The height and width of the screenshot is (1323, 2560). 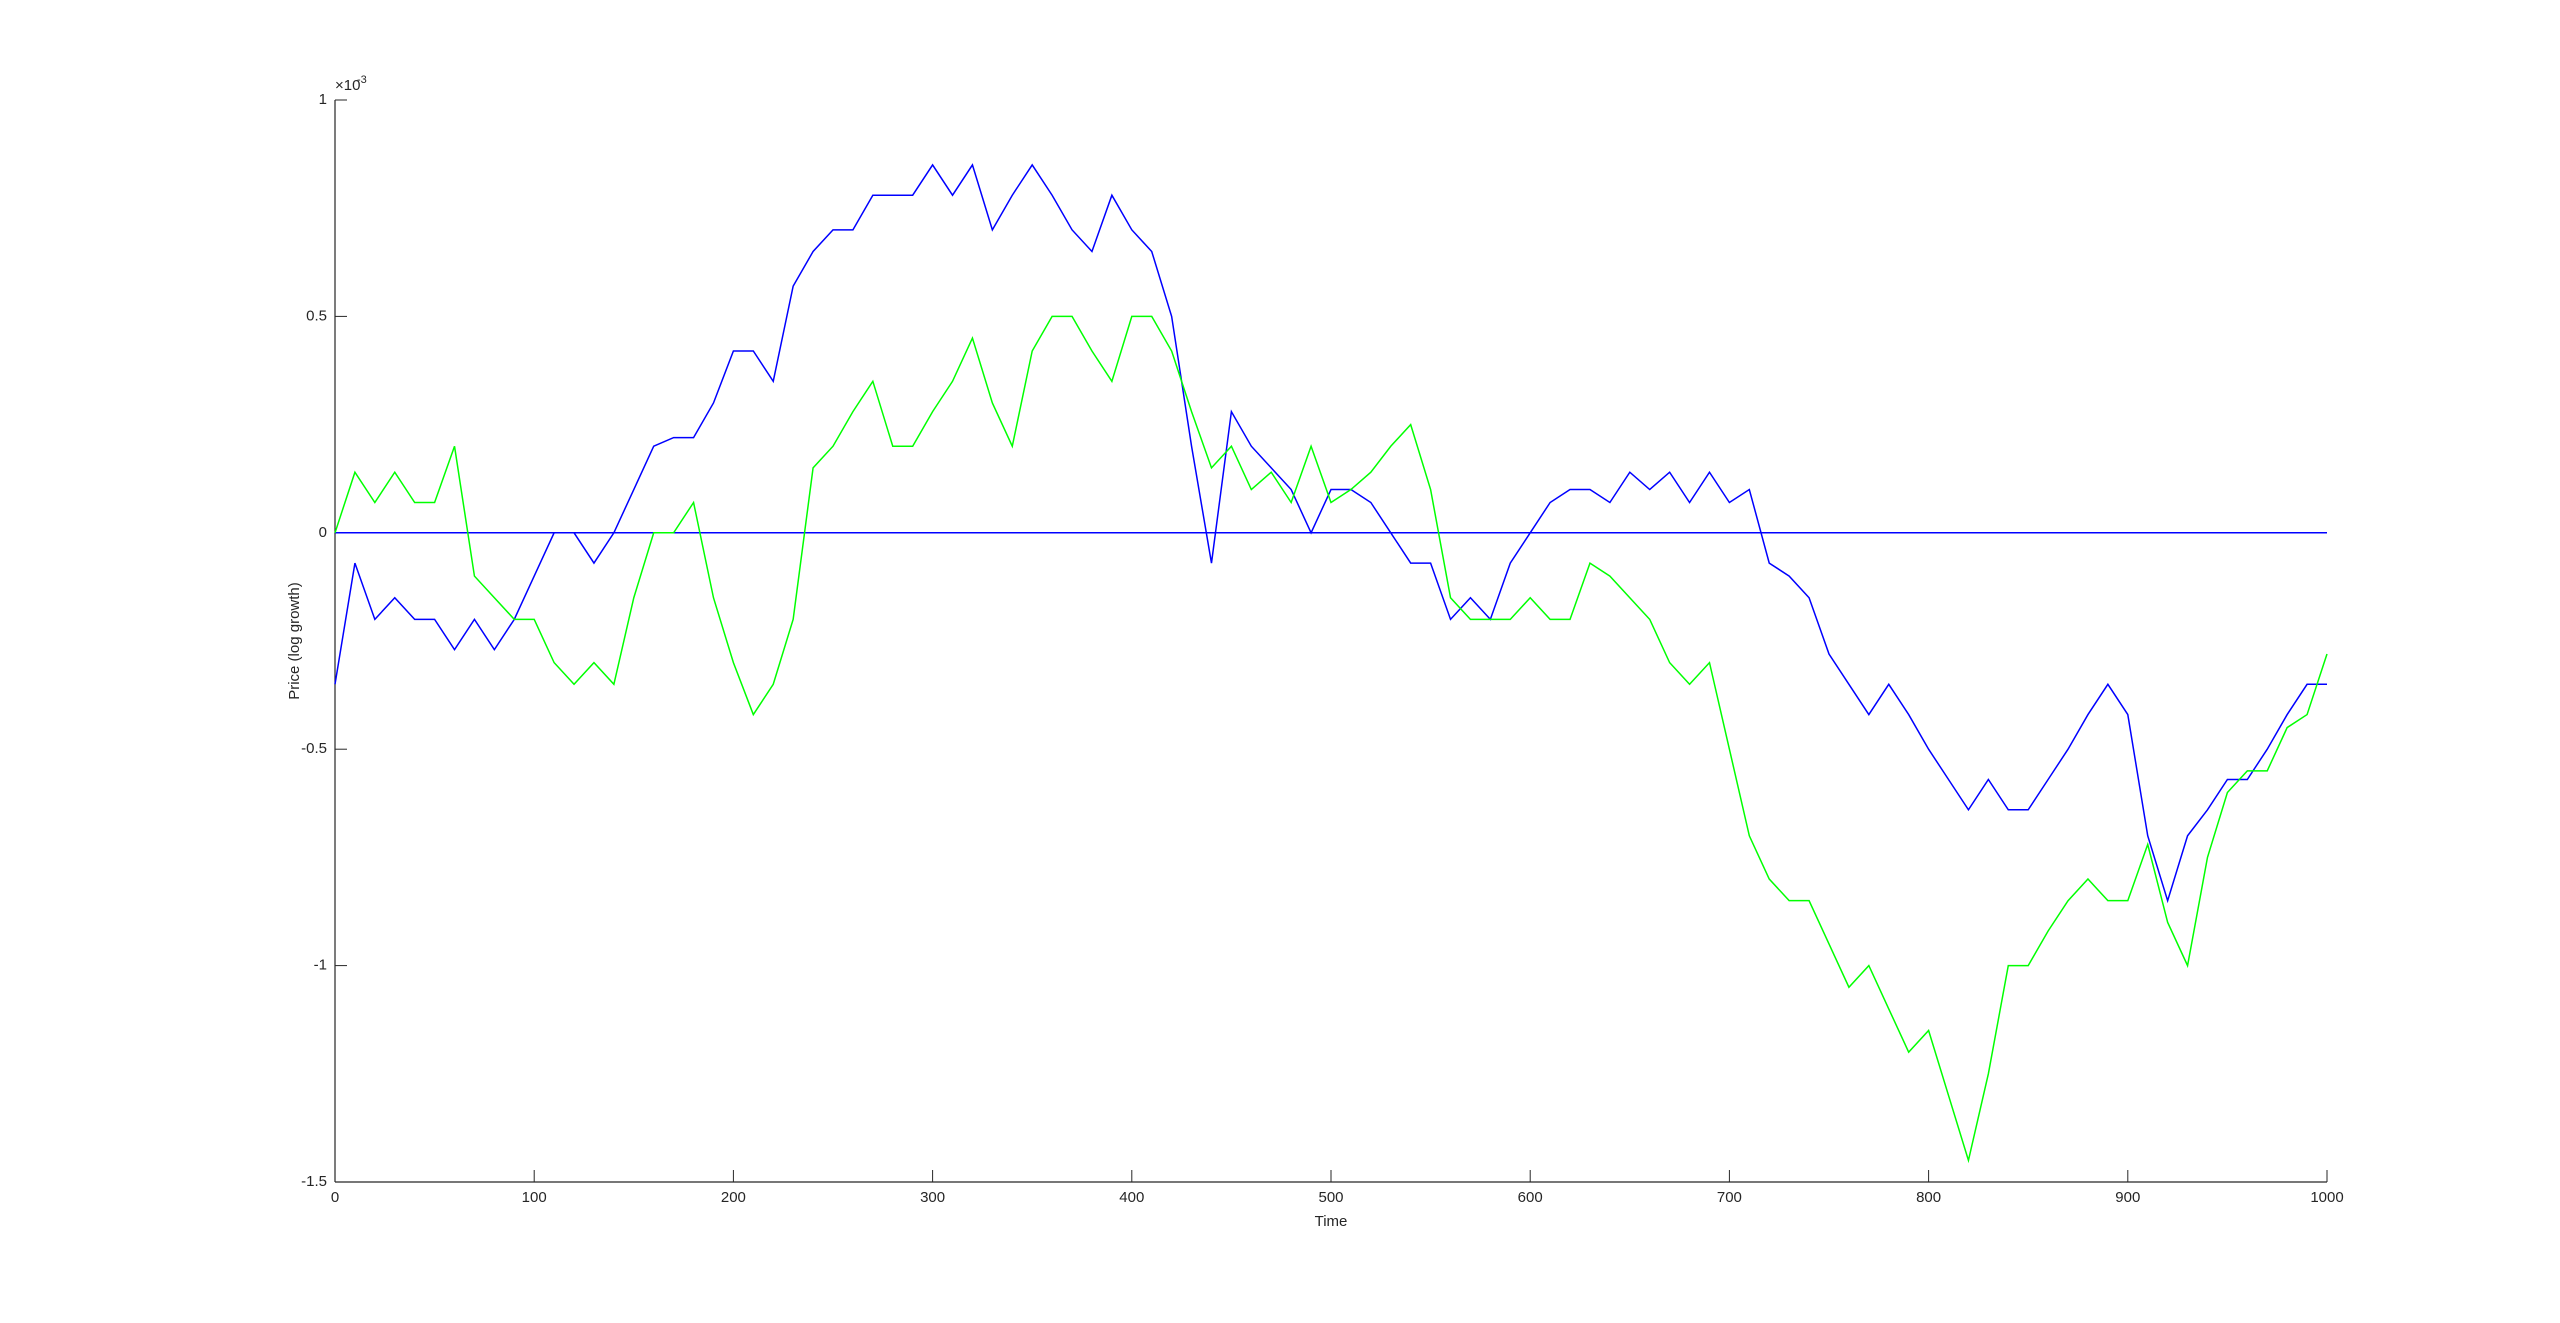 What do you see at coordinates (347, 85) in the screenshot?
I see `y-multiplier-base: ×10` at bounding box center [347, 85].